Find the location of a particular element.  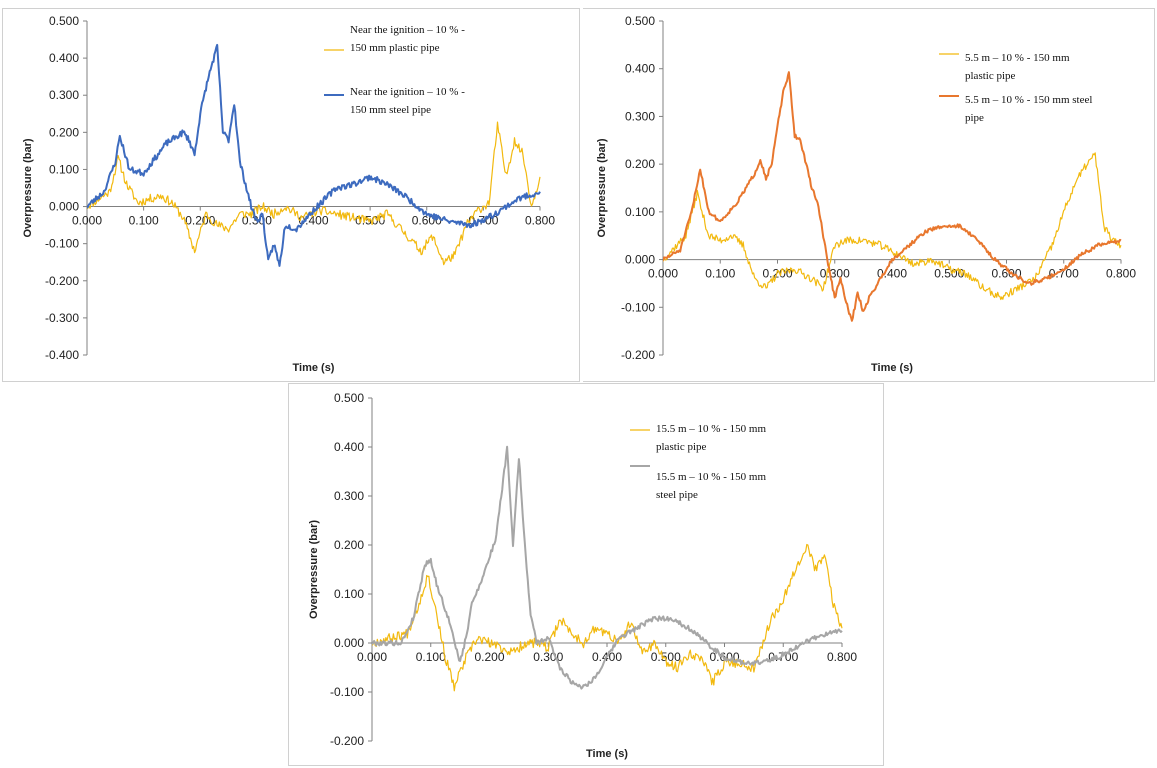

y-tick-label: -0.300 is located at coordinates (62, 318).